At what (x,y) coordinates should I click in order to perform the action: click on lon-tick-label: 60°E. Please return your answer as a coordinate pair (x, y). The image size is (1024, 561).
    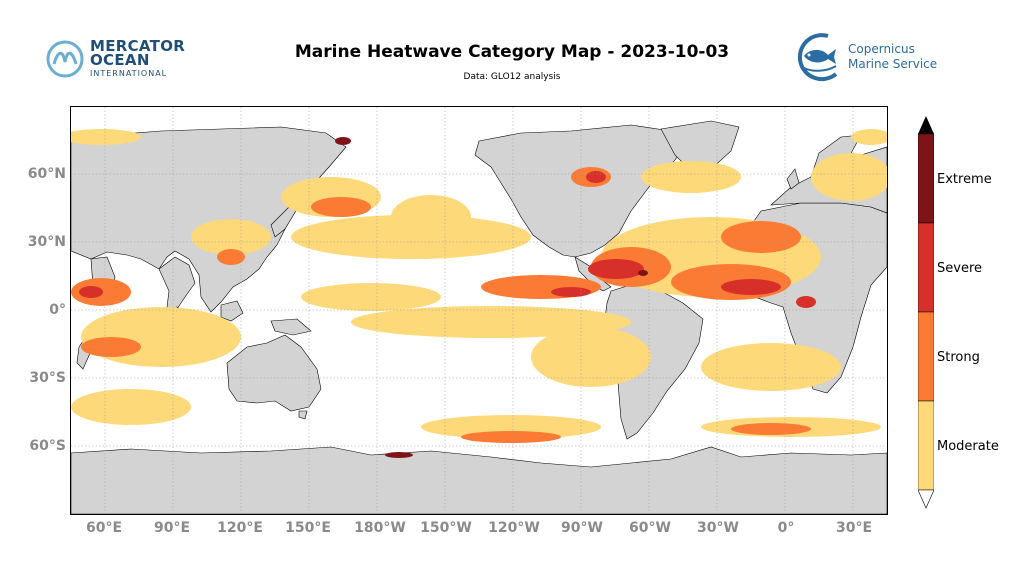
    Looking at the image, I should click on (104, 528).